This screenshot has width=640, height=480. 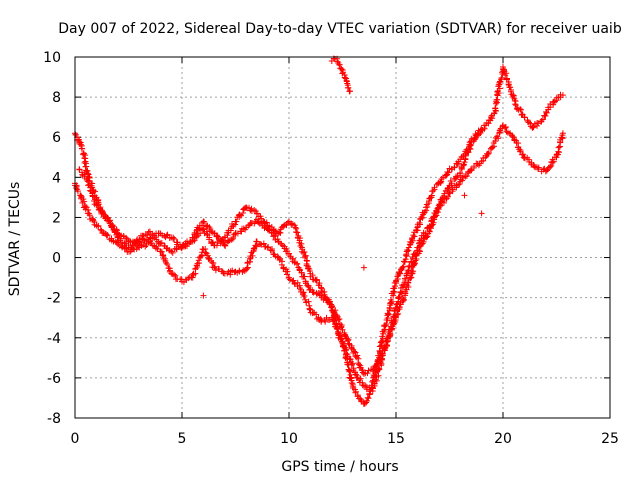 What do you see at coordinates (56, 178) in the screenshot?
I see `y-tick-label: 4` at bounding box center [56, 178].